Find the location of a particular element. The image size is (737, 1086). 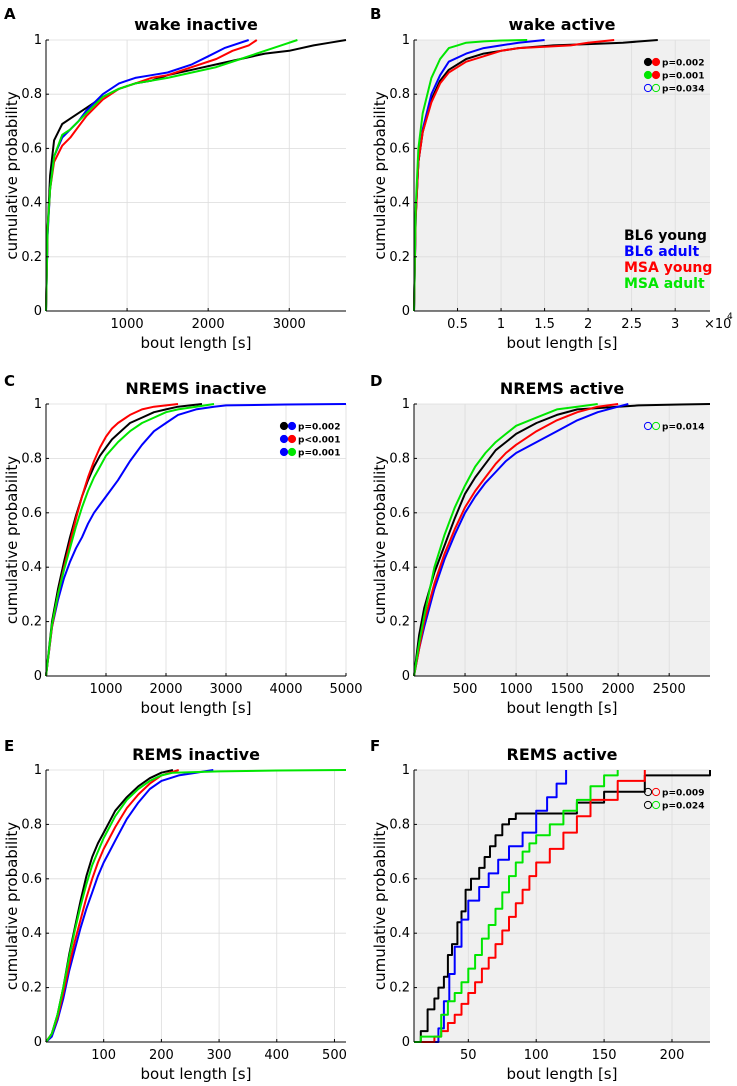

x-tick-label: 2.5 is located at coordinates (631, 324).